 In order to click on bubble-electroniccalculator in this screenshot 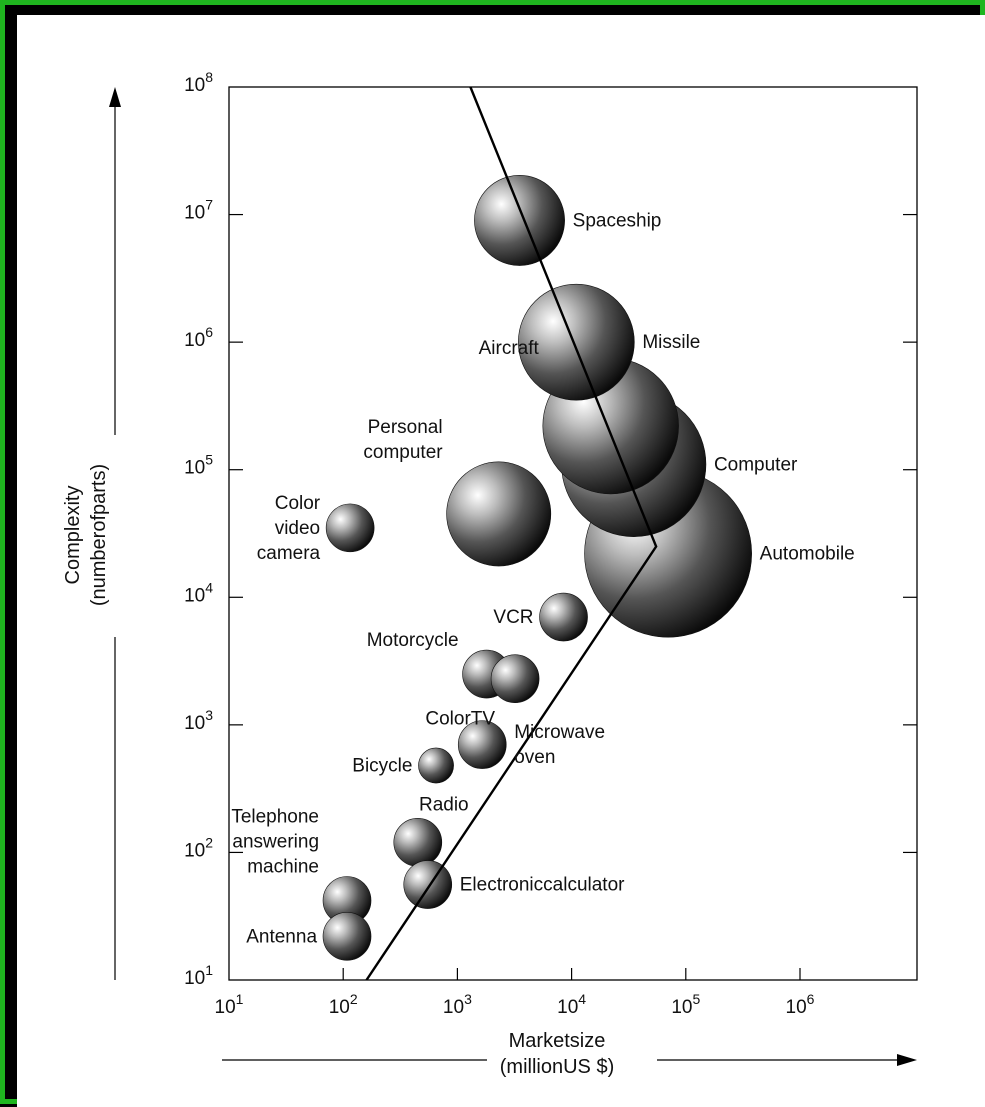, I will do `click(428, 885)`.